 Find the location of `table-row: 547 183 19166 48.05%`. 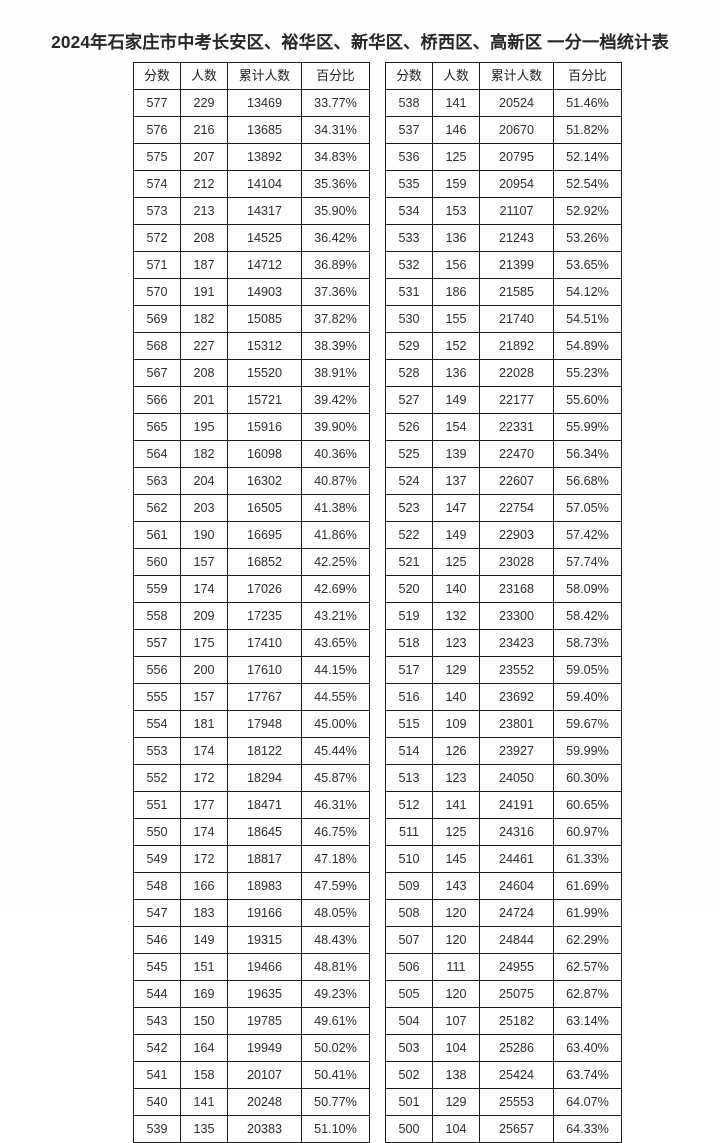

table-row: 547 183 19166 48.05% is located at coordinates (251, 913).